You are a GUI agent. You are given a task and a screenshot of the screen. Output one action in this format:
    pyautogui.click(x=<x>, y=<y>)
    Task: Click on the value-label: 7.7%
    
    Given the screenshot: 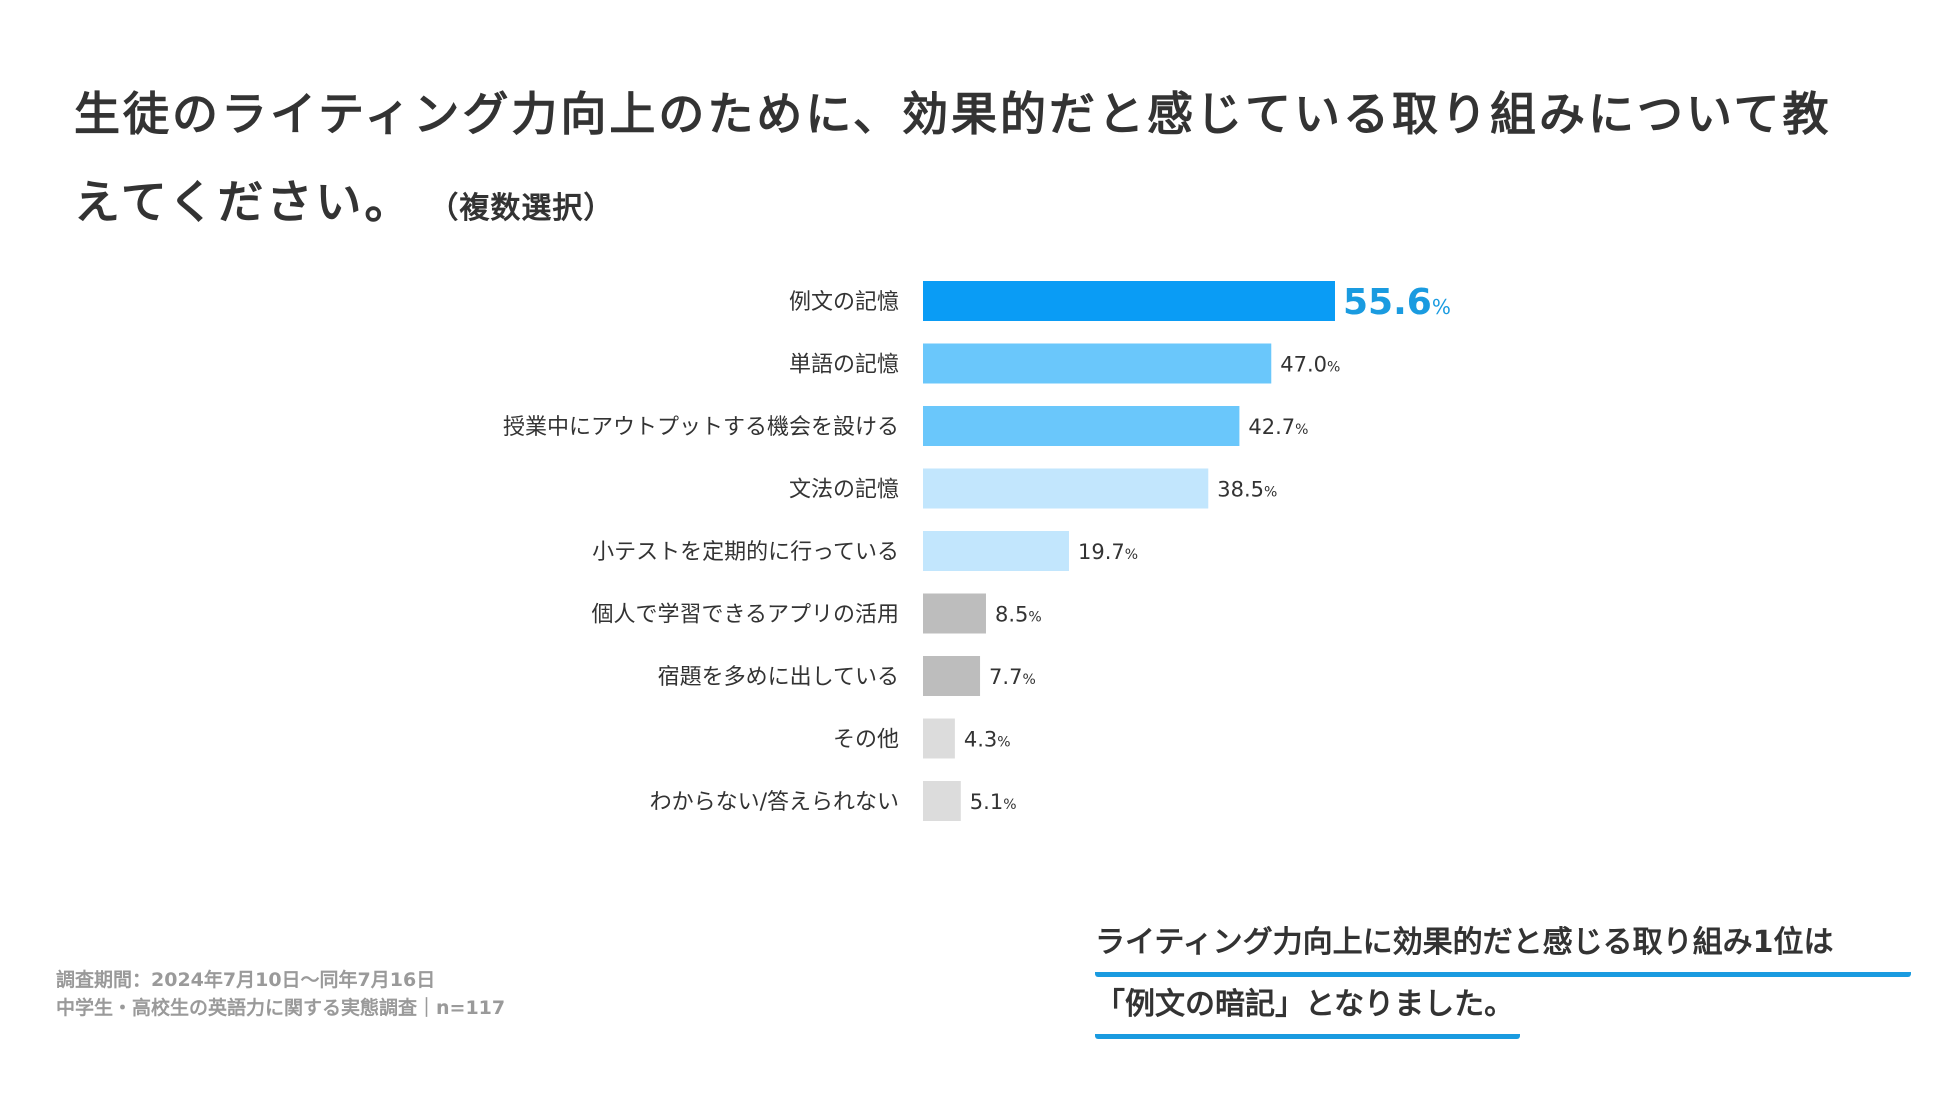 What is the action you would take?
    pyautogui.click(x=1012, y=677)
    